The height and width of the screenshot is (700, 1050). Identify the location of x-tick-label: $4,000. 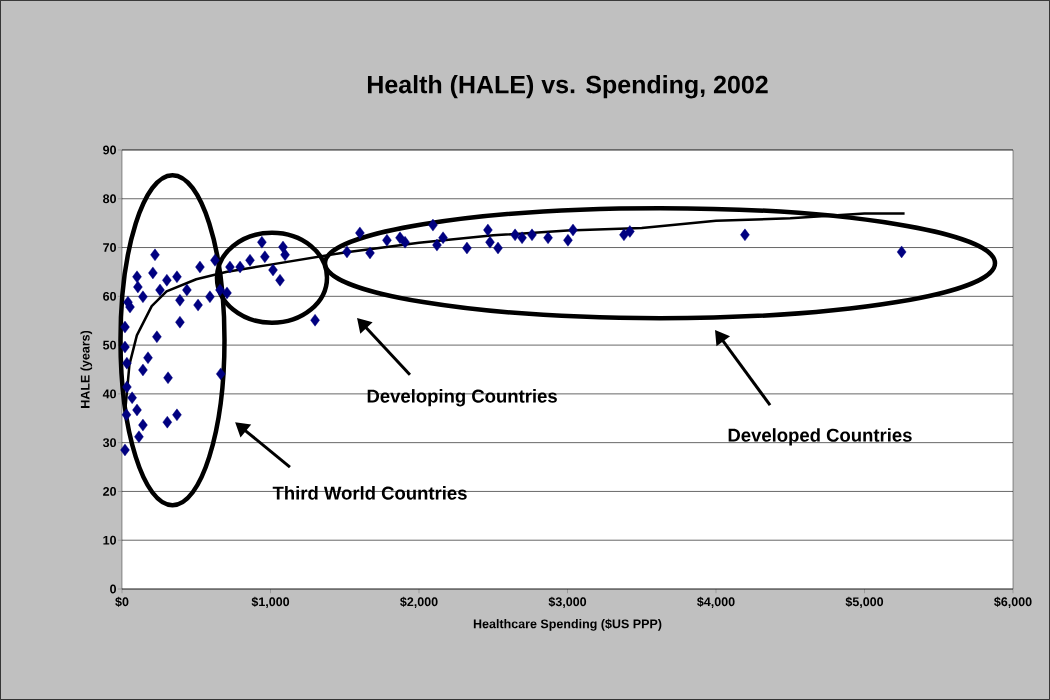
(716, 602).